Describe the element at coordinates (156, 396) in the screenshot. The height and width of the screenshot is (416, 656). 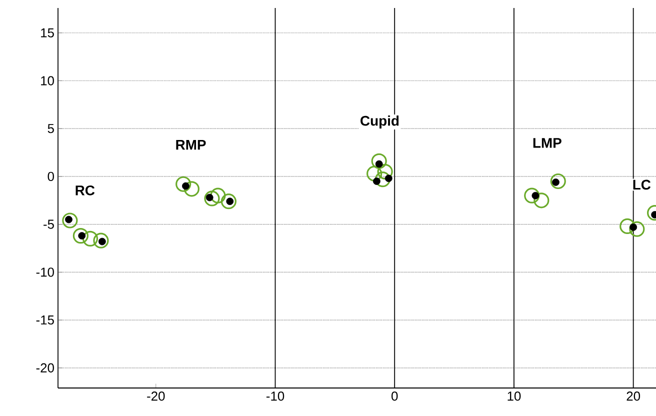
I see `x-tick-label: -20` at that location.